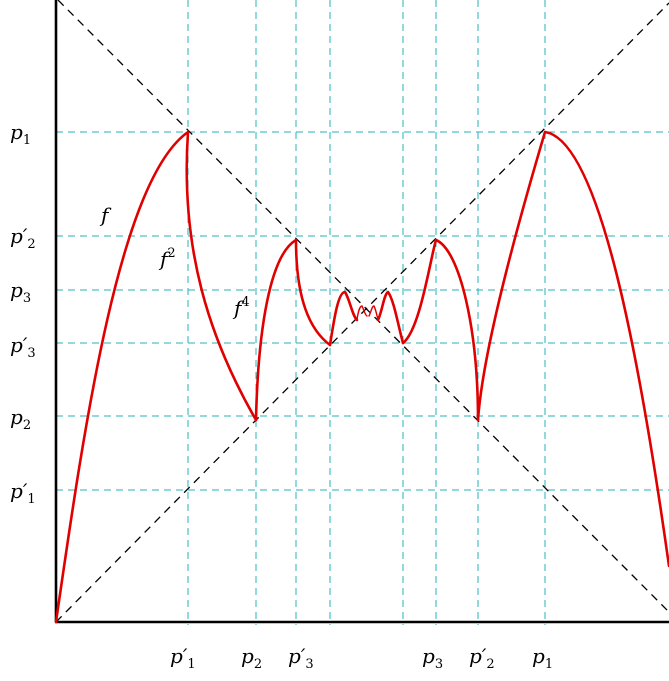  What do you see at coordinates (606, 349) in the screenshot?
I see `curve-f-right` at bounding box center [606, 349].